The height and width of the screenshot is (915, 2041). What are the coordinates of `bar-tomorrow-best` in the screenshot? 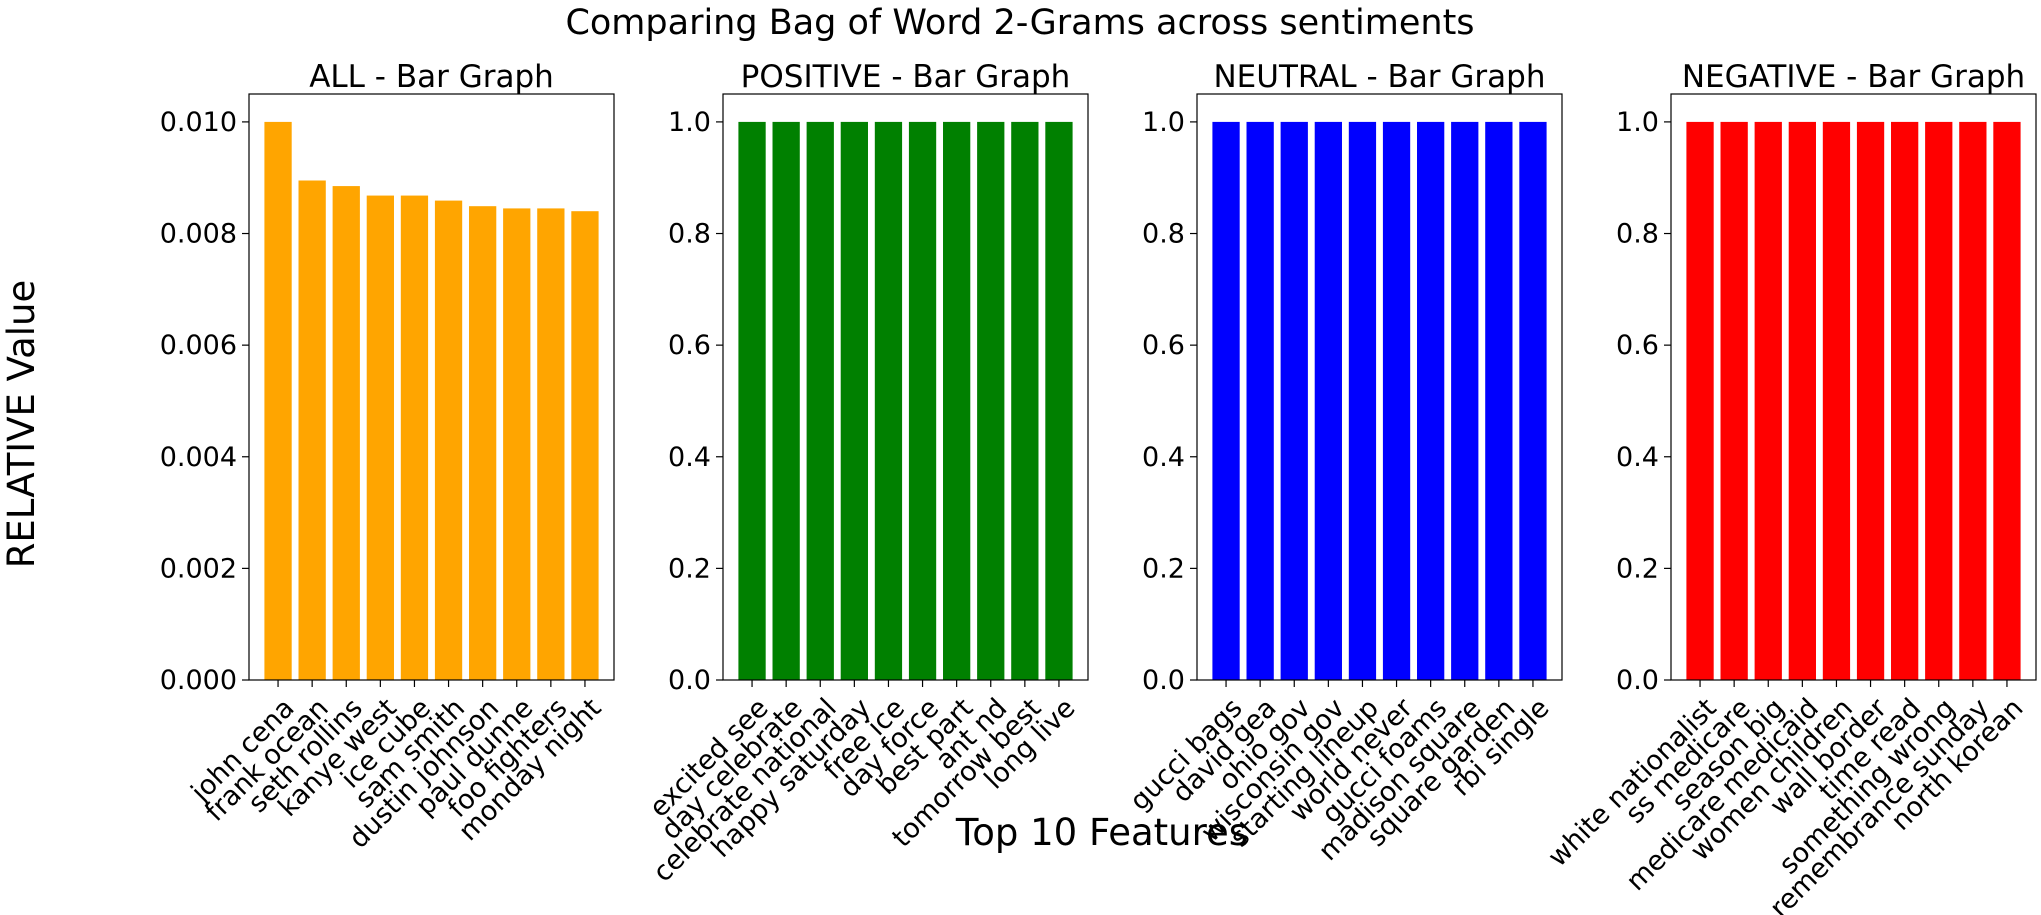 It's located at (1025, 400).